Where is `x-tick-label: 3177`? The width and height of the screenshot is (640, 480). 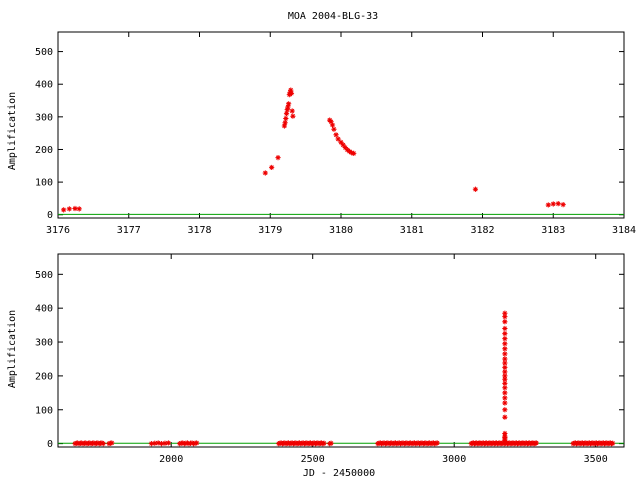
x-tick-label: 3177 is located at coordinates (129, 230).